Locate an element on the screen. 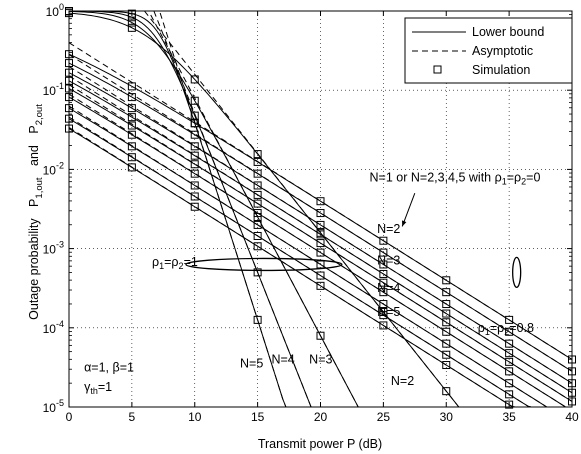 The height and width of the screenshot is (454, 581). y-label-and: and is located at coordinates (34, 155).